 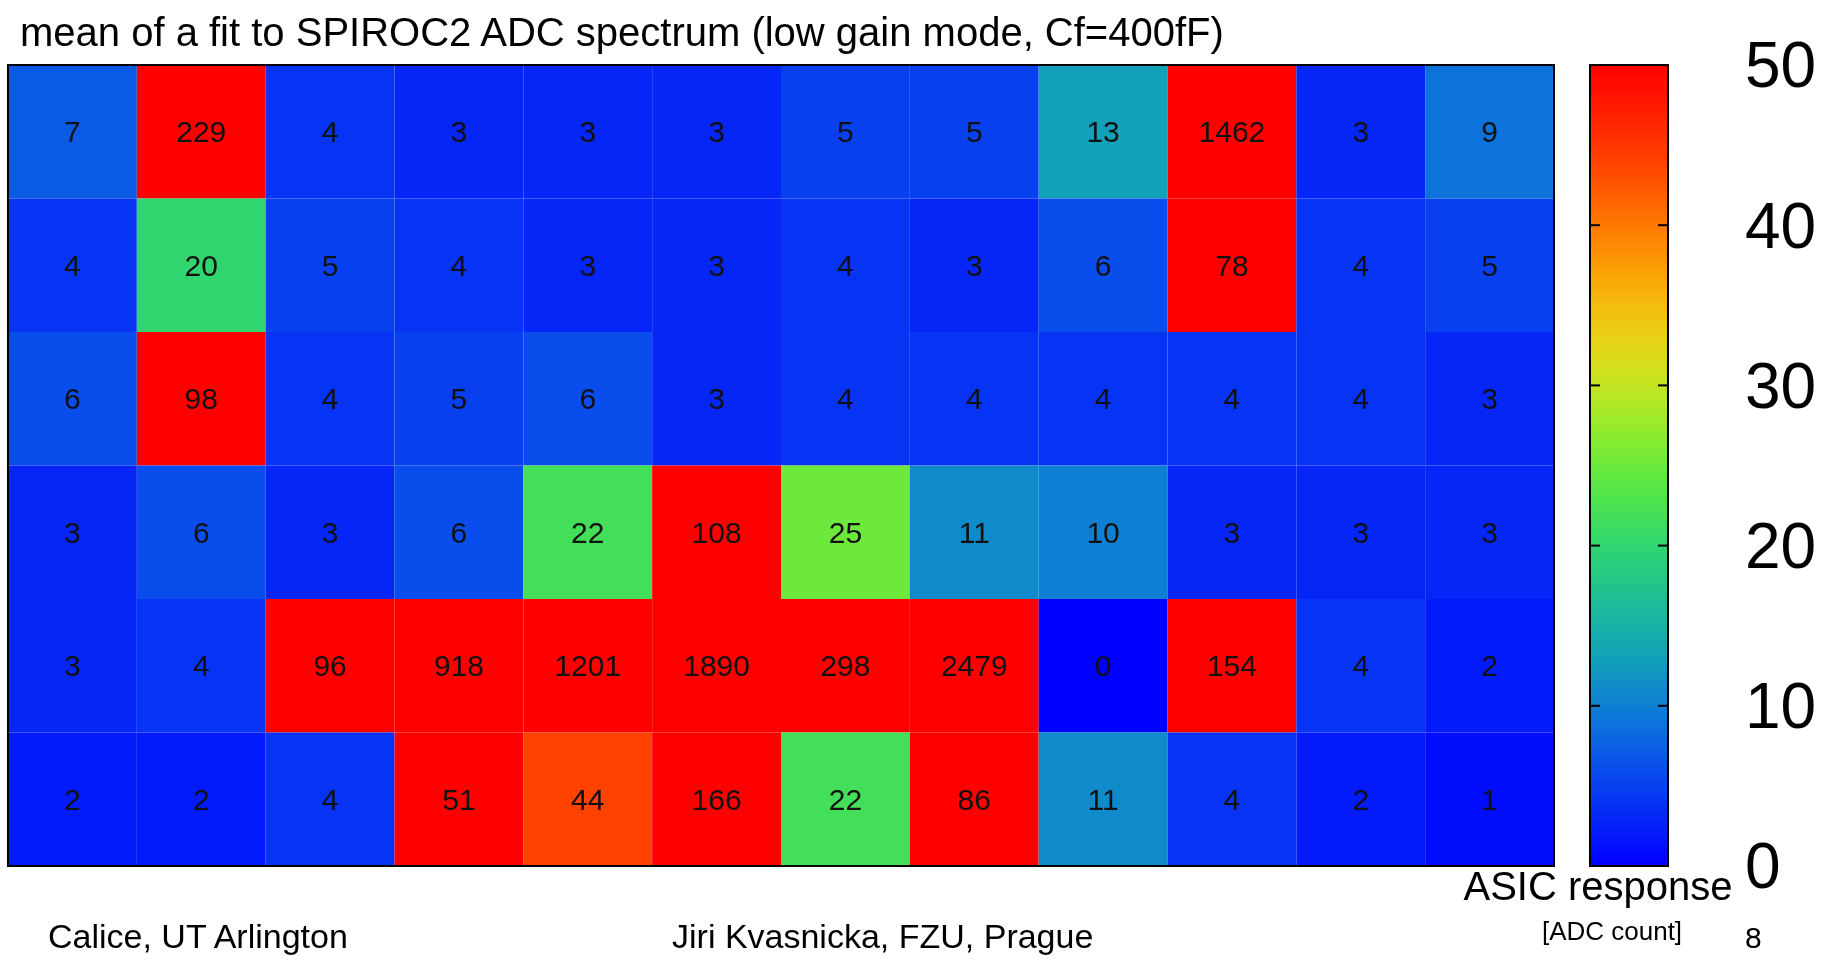 I want to click on data-label: 78, so click(x=1232, y=265).